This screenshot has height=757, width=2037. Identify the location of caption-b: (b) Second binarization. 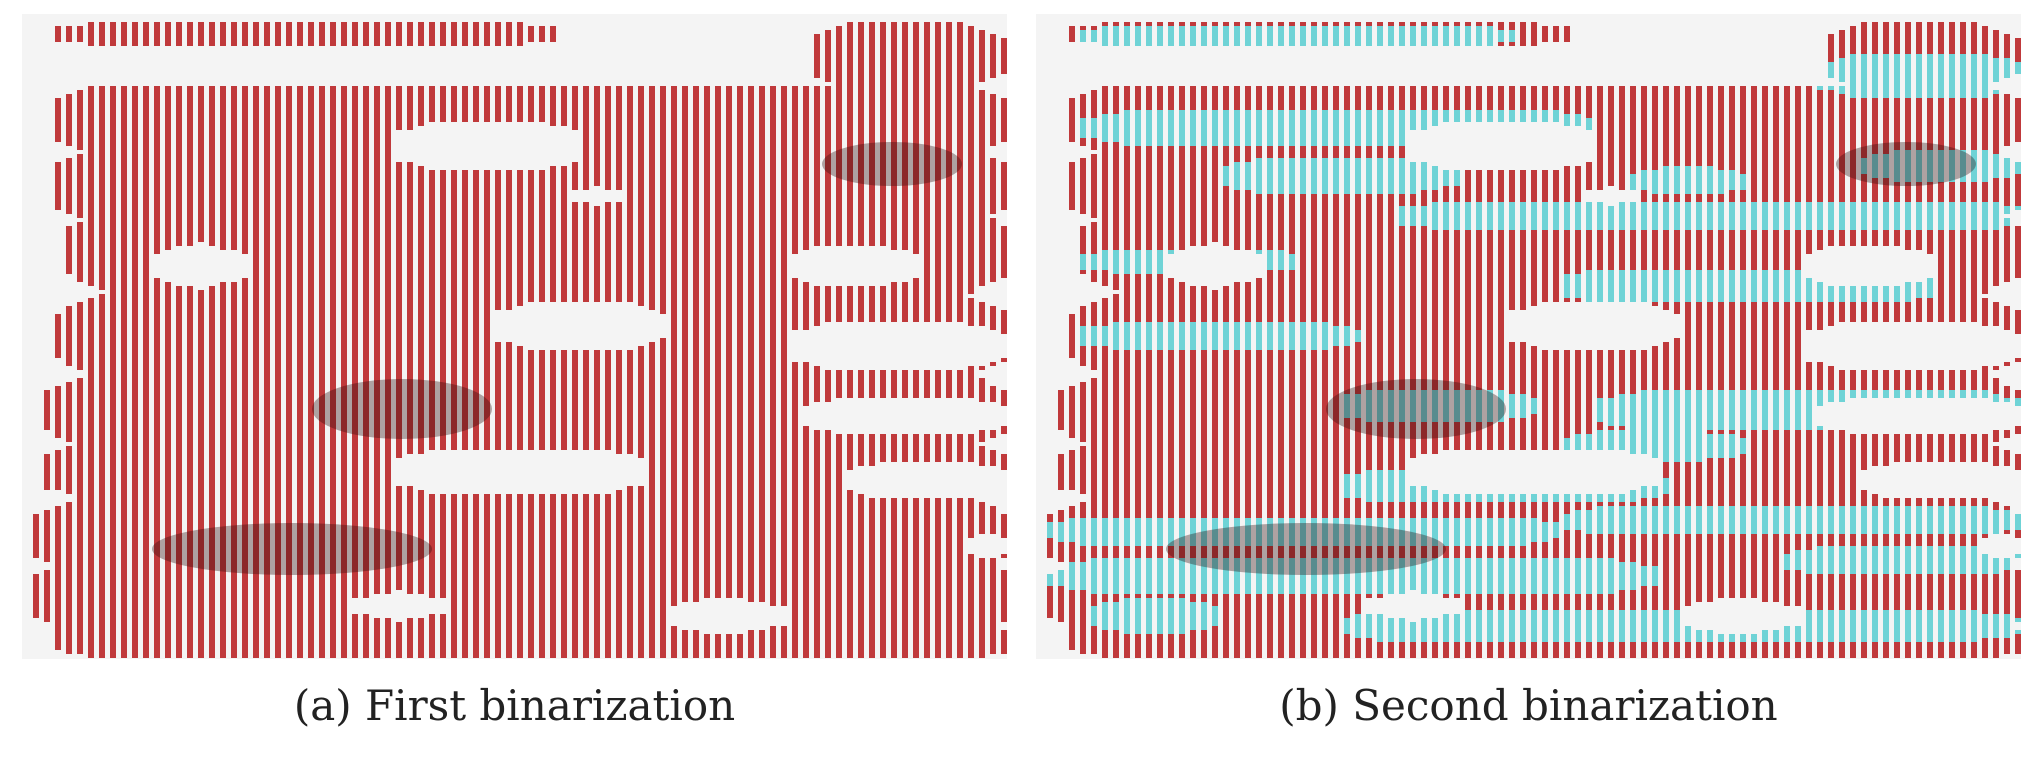
(1528, 705).